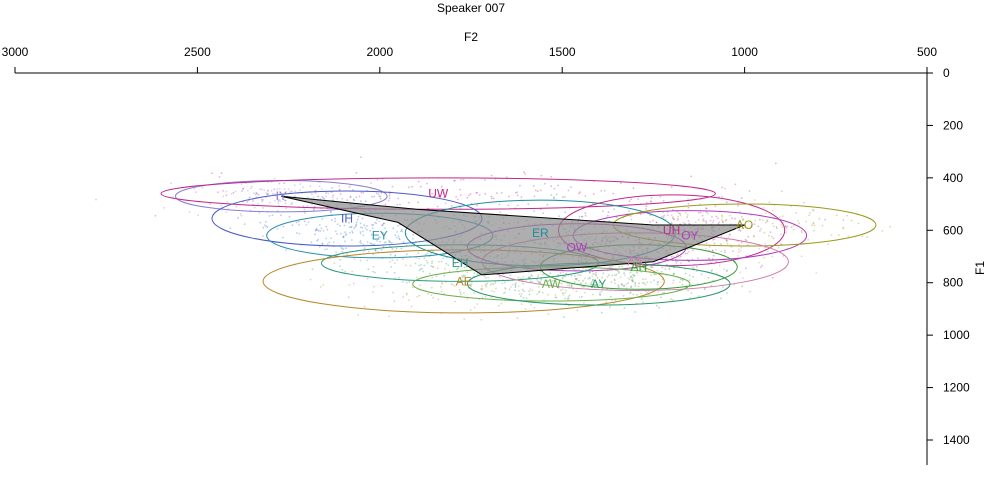  What do you see at coordinates (956, 440) in the screenshot?
I see `y-tick-label: 1400` at bounding box center [956, 440].